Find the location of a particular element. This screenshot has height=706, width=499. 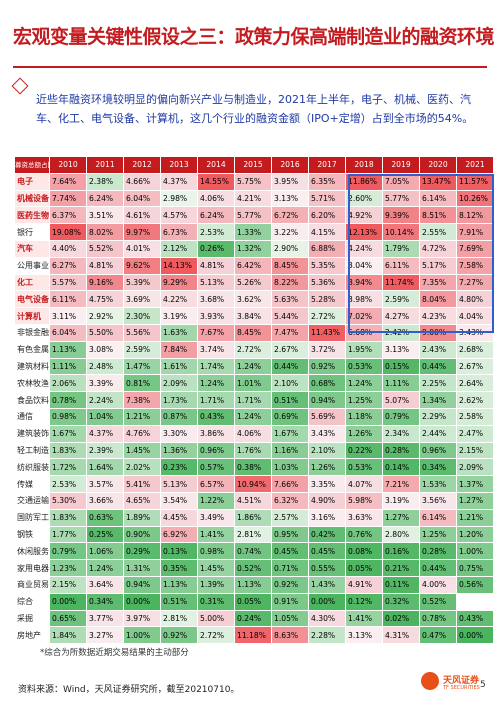

value-cell: 1.20% is located at coordinates (475, 534).